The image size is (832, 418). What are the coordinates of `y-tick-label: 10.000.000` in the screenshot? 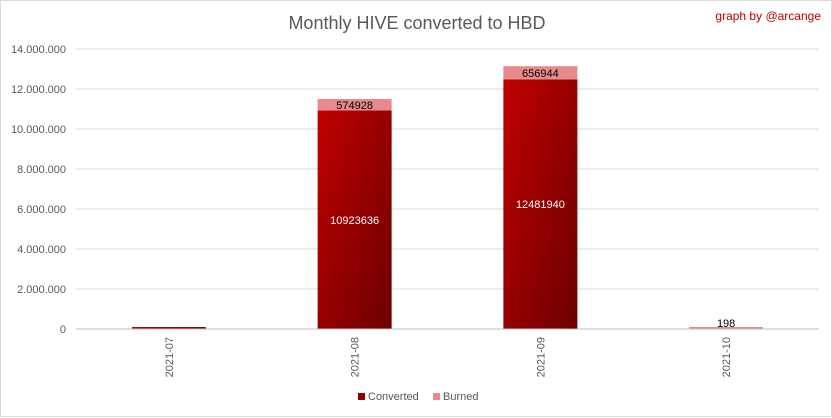 It's located at (38, 130).